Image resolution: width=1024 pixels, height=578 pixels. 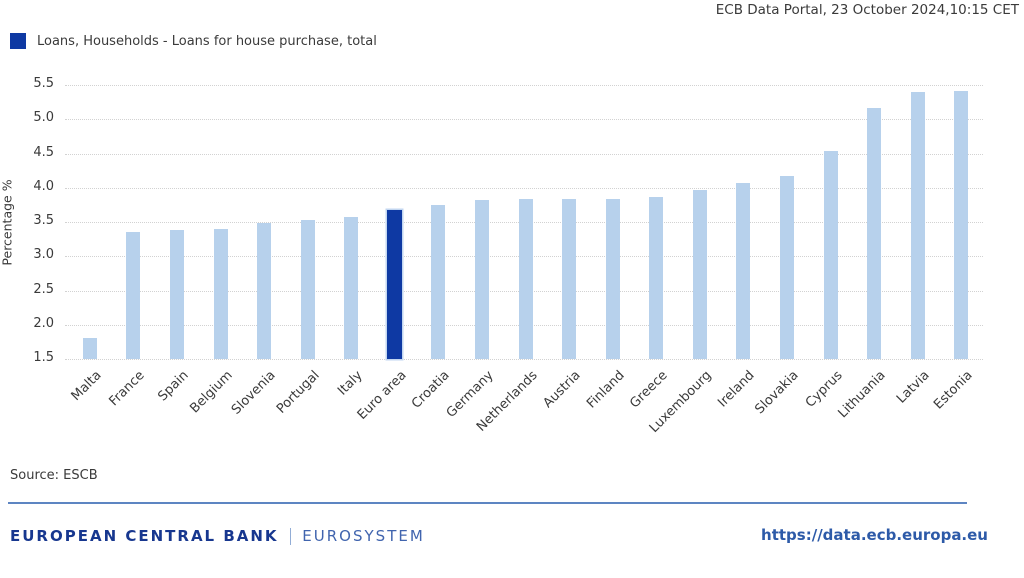 What do you see at coordinates (612, 278) in the screenshot?
I see `bar-finland` at bounding box center [612, 278].